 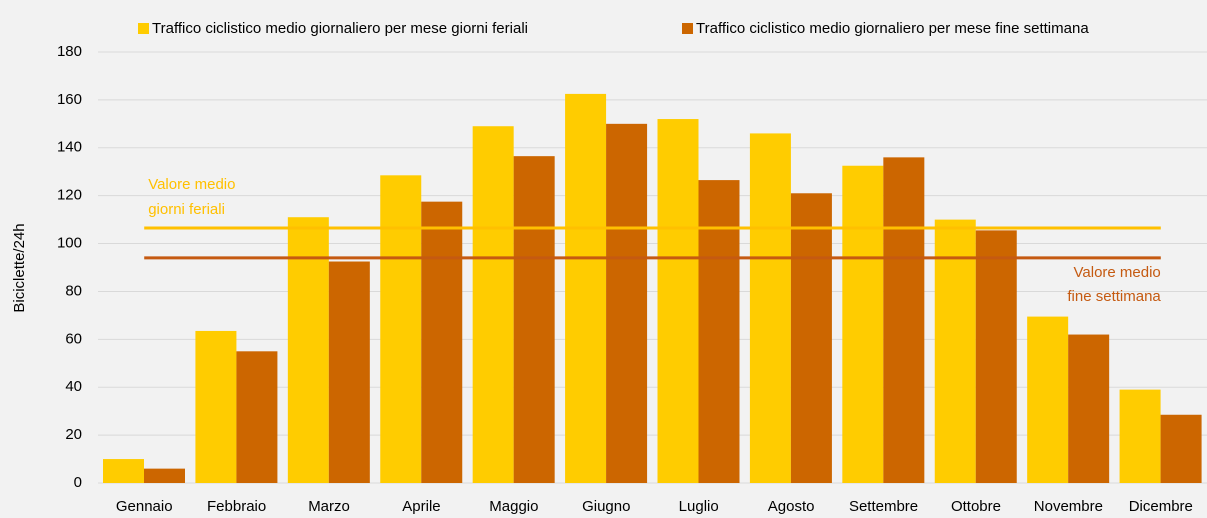 What do you see at coordinates (236, 506) in the screenshot?
I see `x-tick-label: Febbraio` at bounding box center [236, 506].